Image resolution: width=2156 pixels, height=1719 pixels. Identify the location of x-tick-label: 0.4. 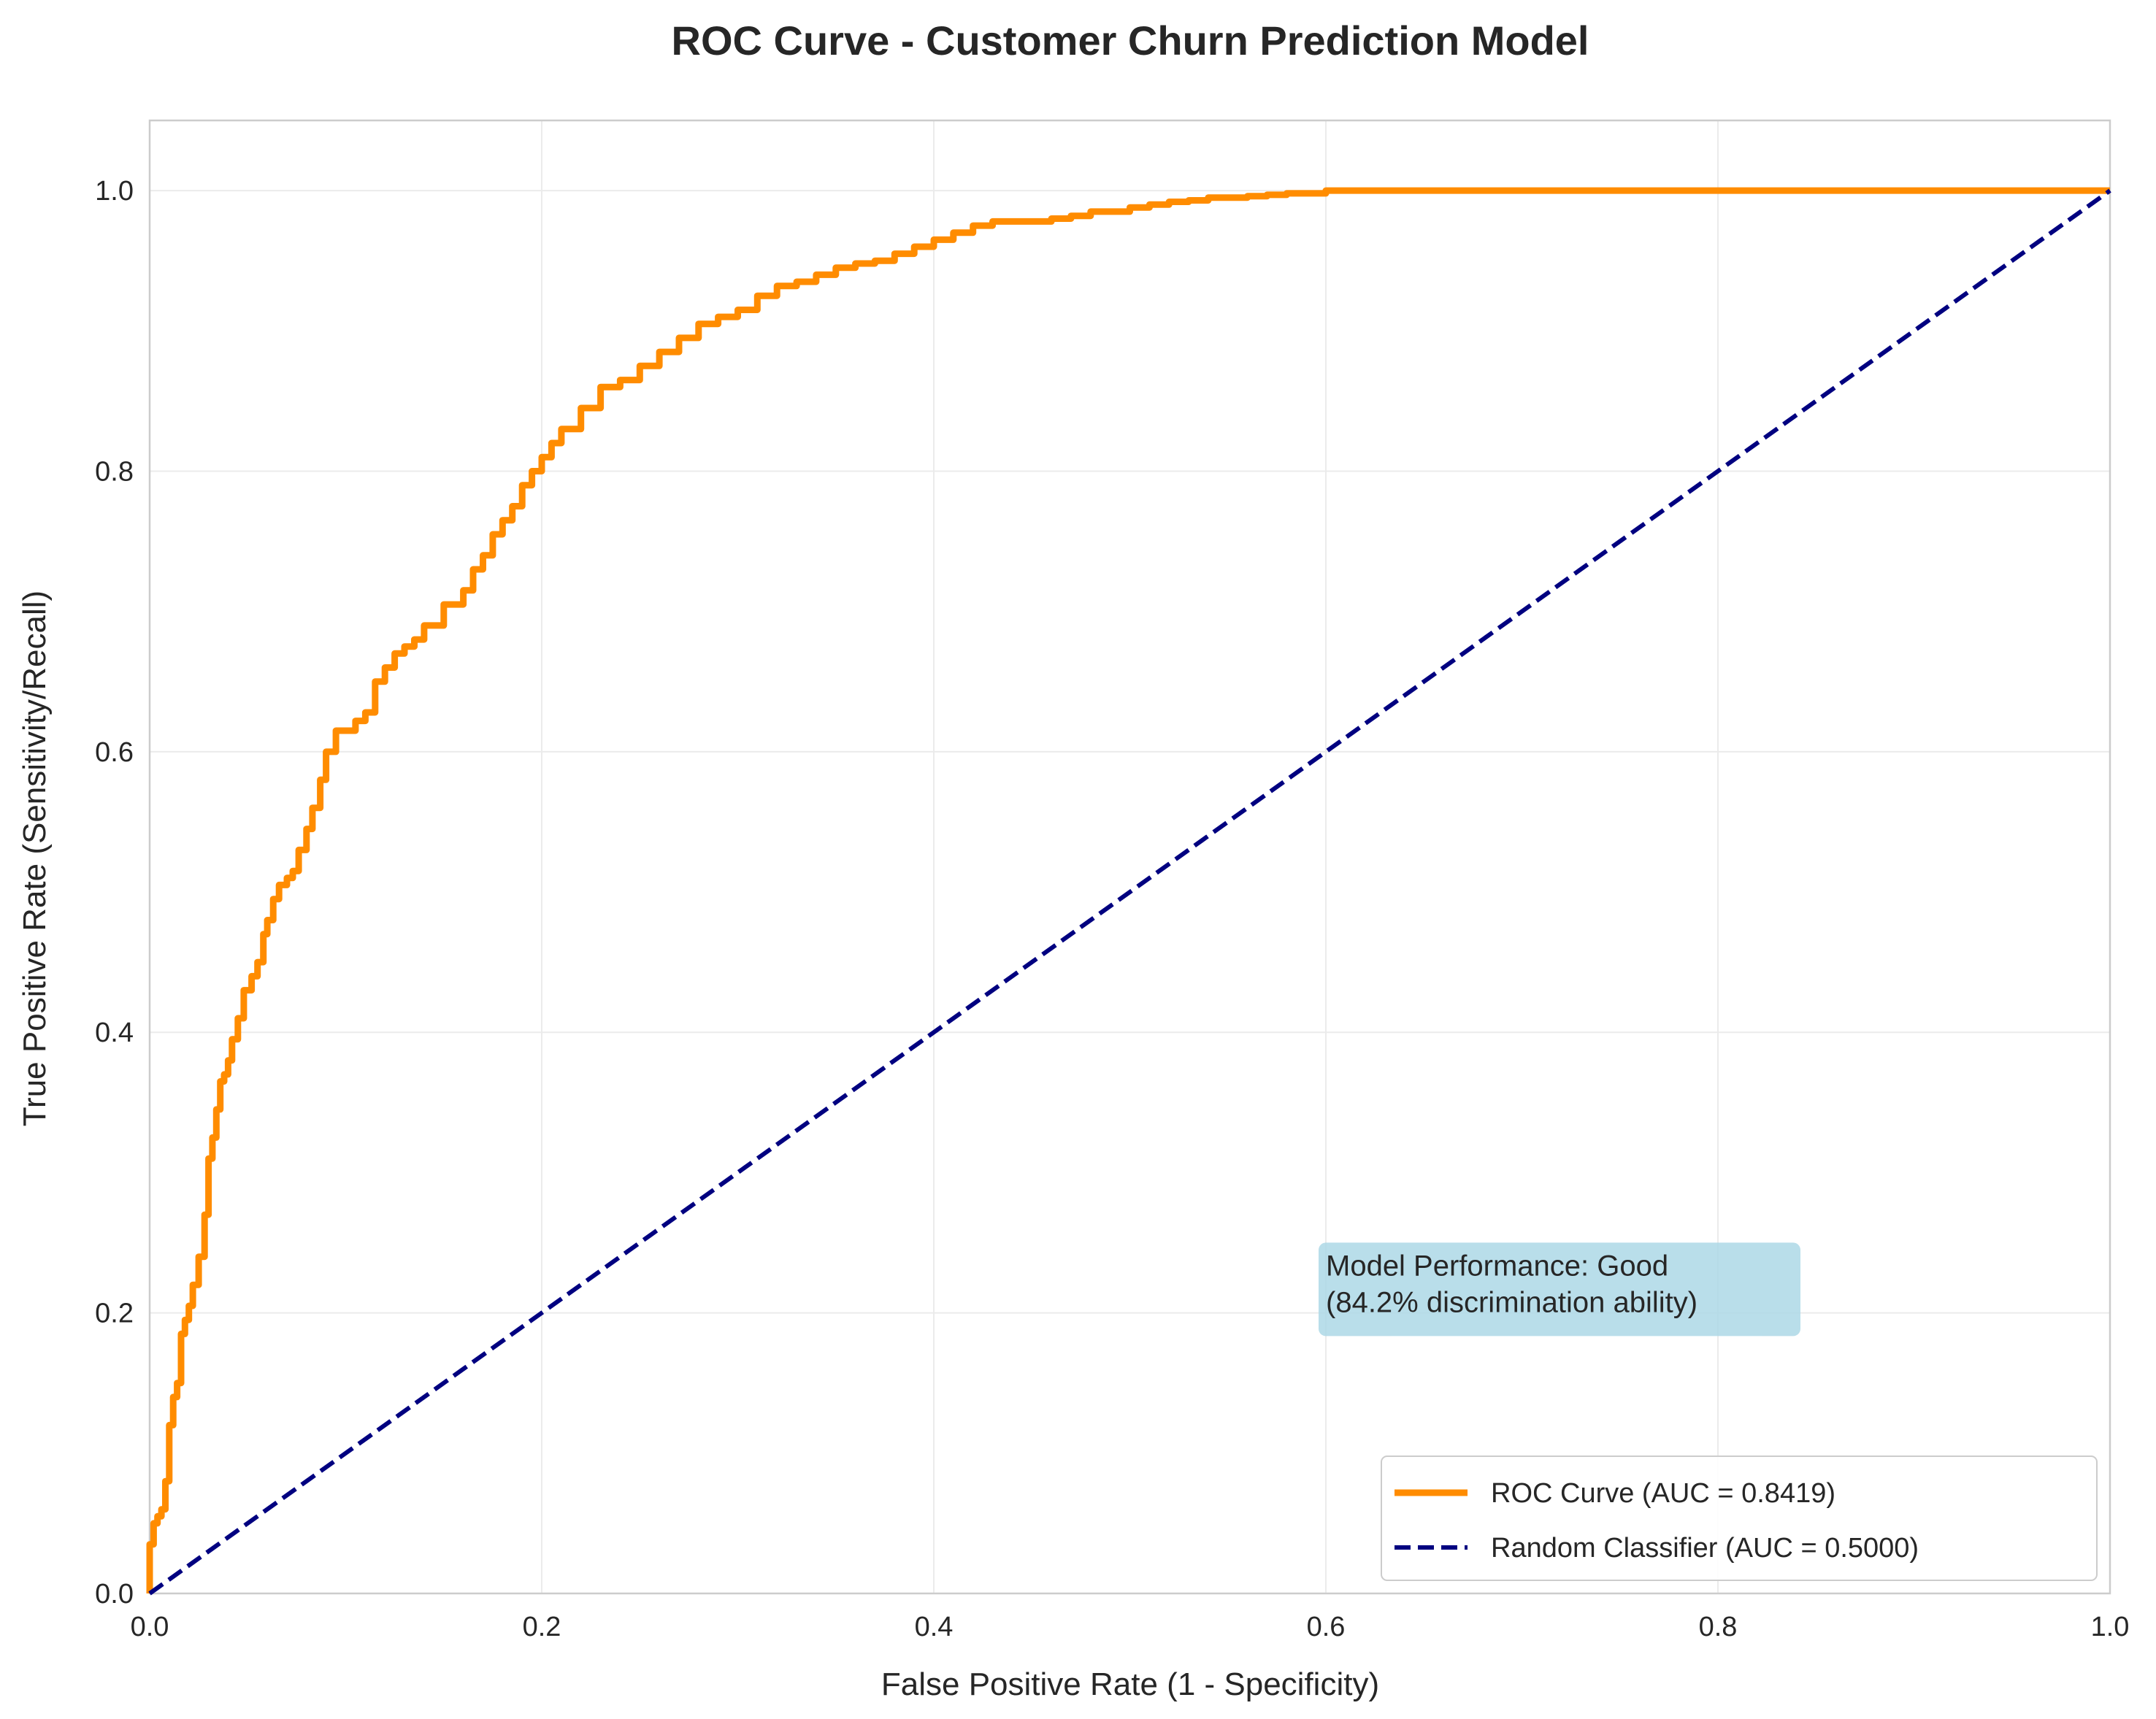
(934, 1627).